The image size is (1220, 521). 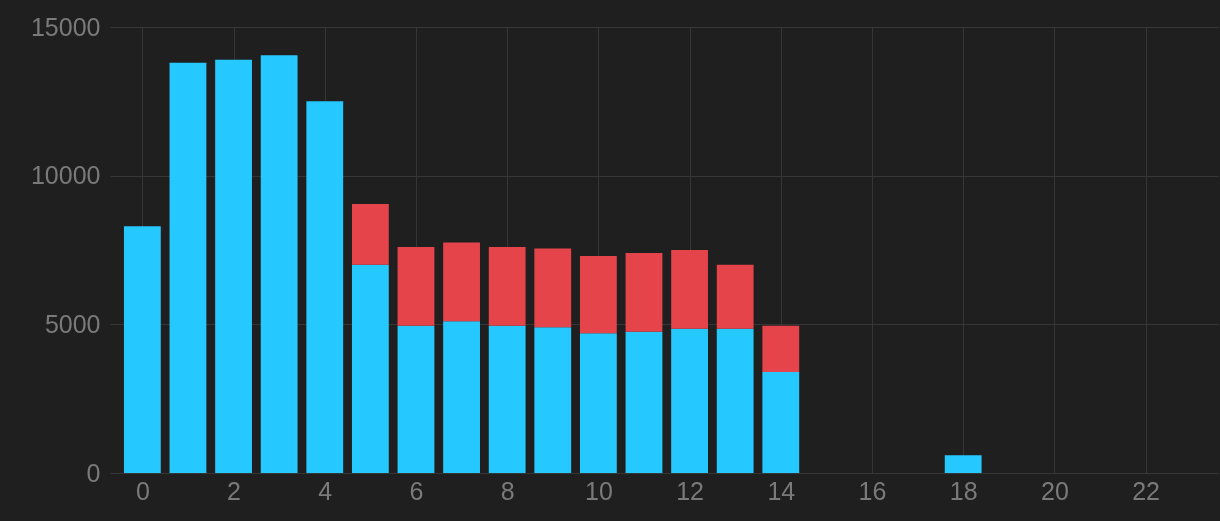 What do you see at coordinates (781, 490) in the screenshot?
I see `x-tick-label: 14` at bounding box center [781, 490].